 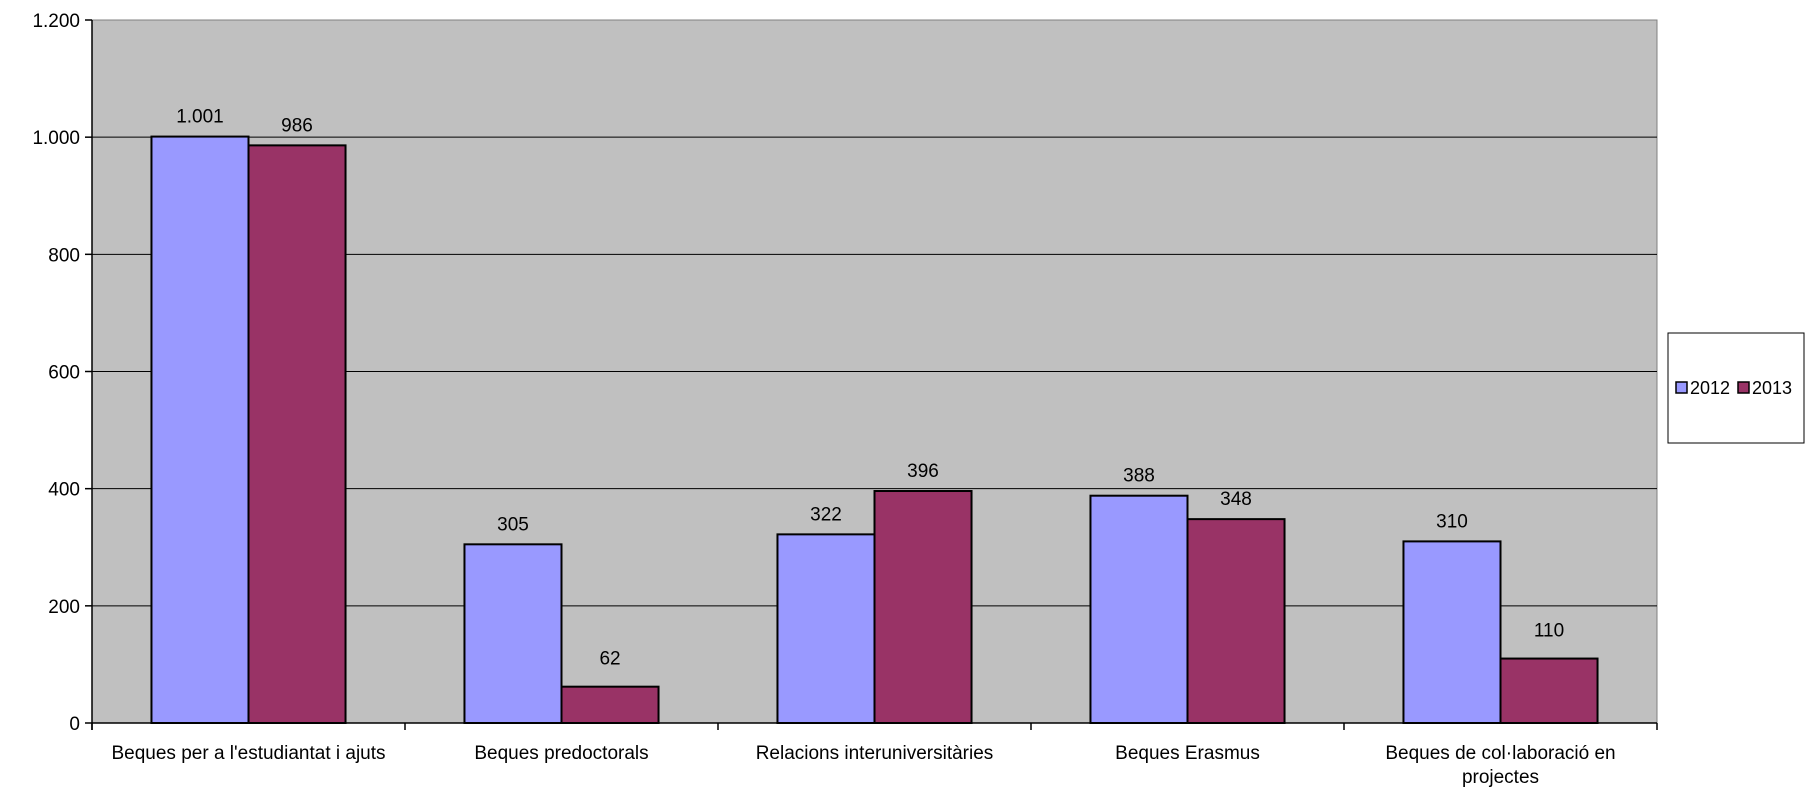 I want to click on x-category-label: Beques per a l'estudiantat i ajuts, so click(x=248, y=753).